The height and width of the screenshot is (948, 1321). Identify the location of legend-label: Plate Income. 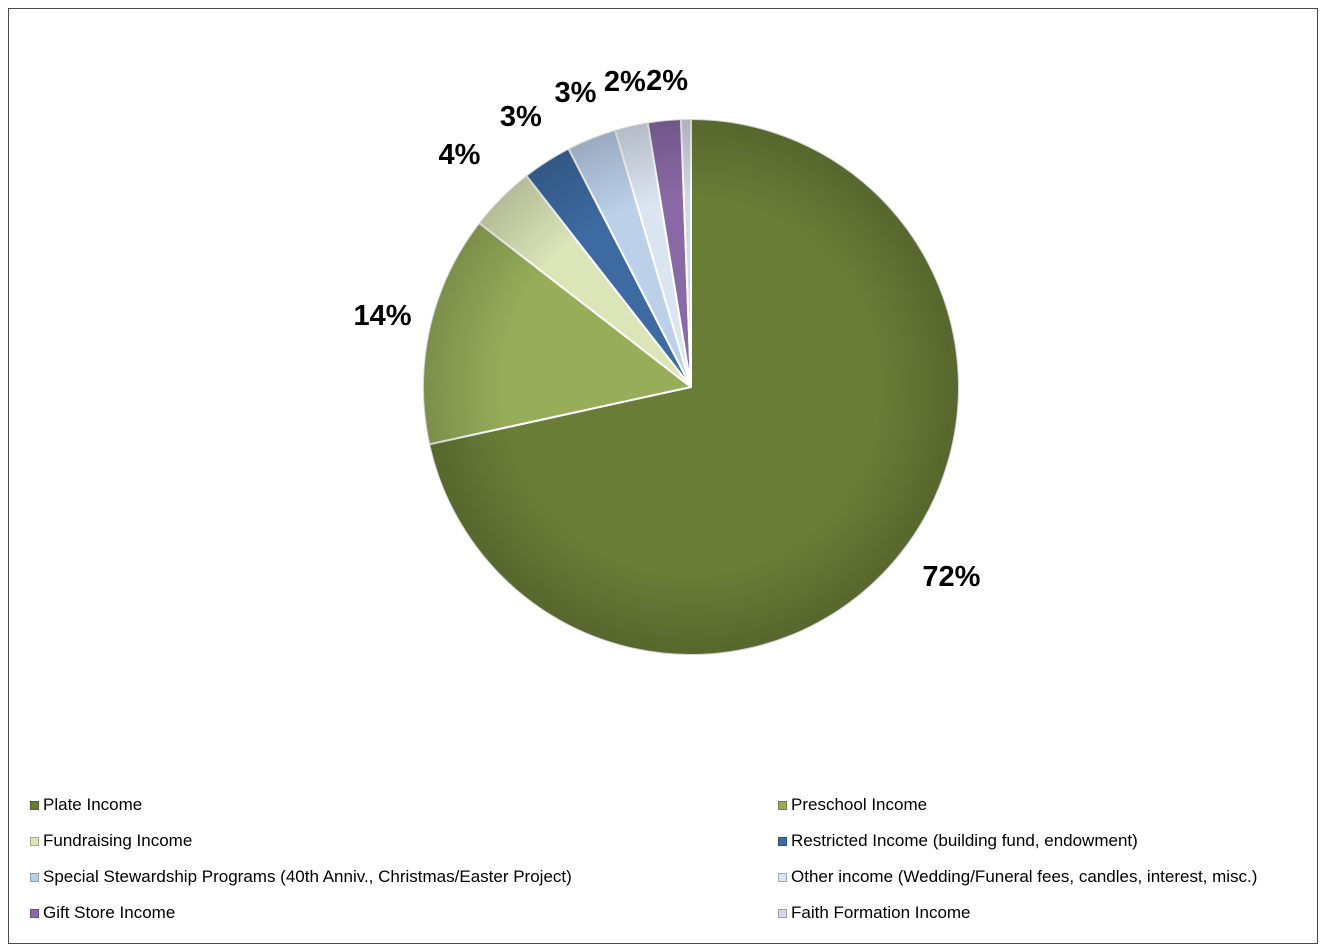
(93, 804).